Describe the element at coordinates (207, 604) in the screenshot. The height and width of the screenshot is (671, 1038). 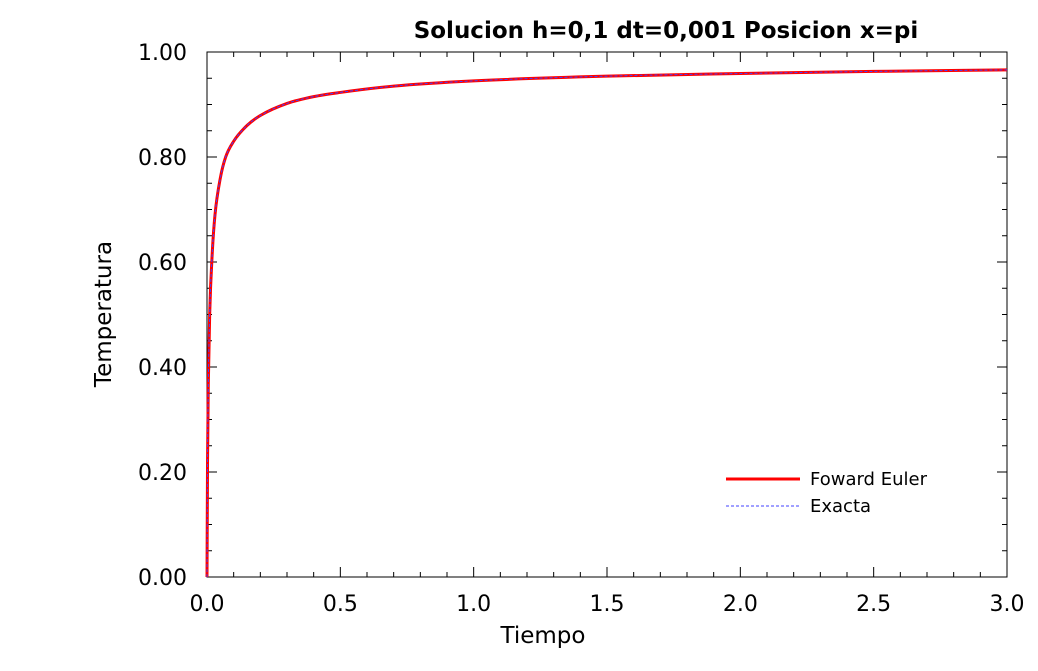
I see `x-tick-label: 0.0` at that location.